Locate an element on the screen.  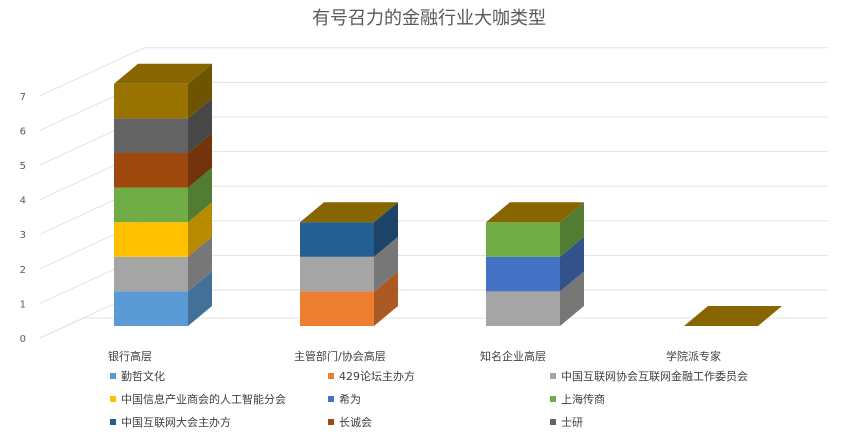
y-tick-label: 2 is located at coordinates (23, 270).